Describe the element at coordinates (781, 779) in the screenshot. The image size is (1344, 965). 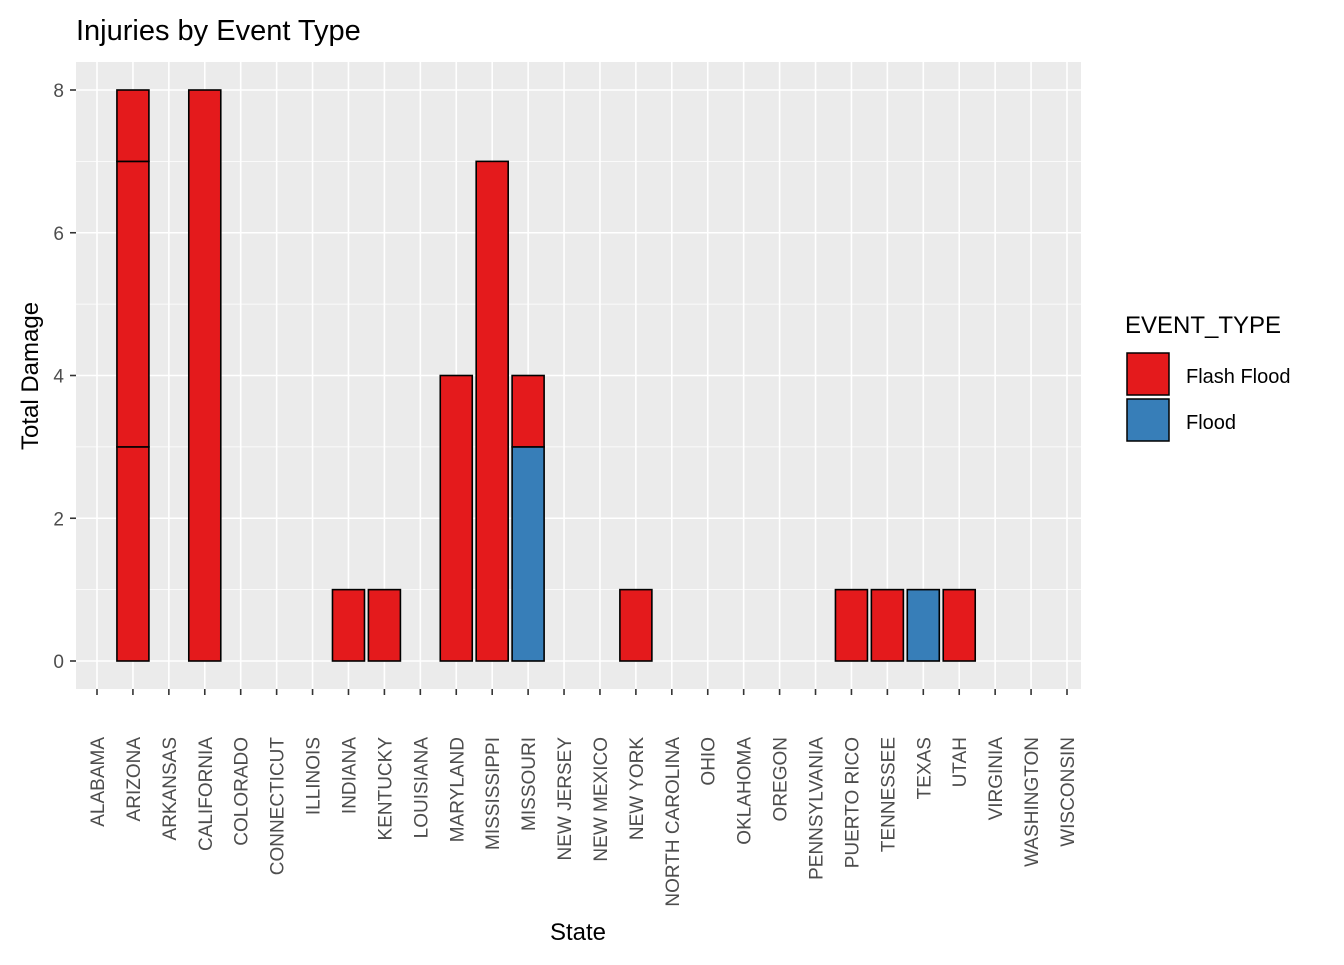
I see `x-tick-label: OREGON` at that location.